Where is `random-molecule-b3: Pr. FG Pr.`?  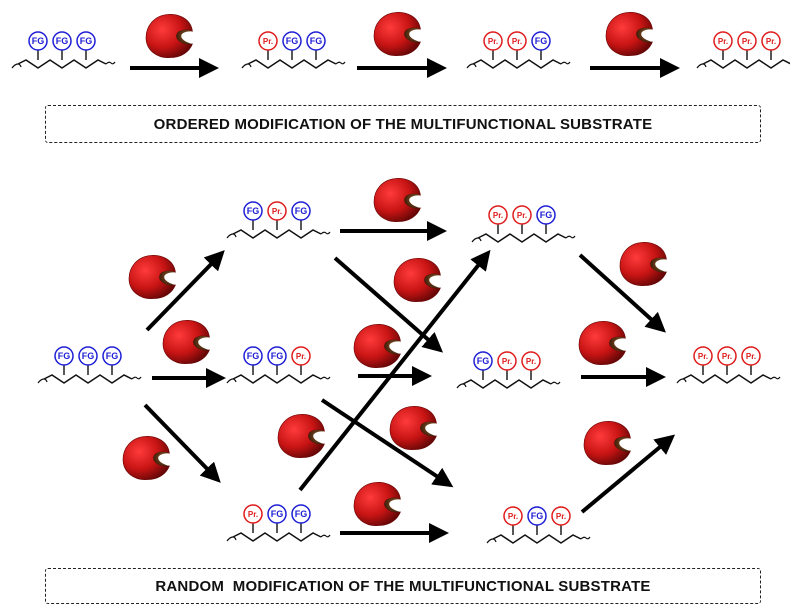
random-molecule-b3: Pr. FG Pr. is located at coordinates (538, 525).